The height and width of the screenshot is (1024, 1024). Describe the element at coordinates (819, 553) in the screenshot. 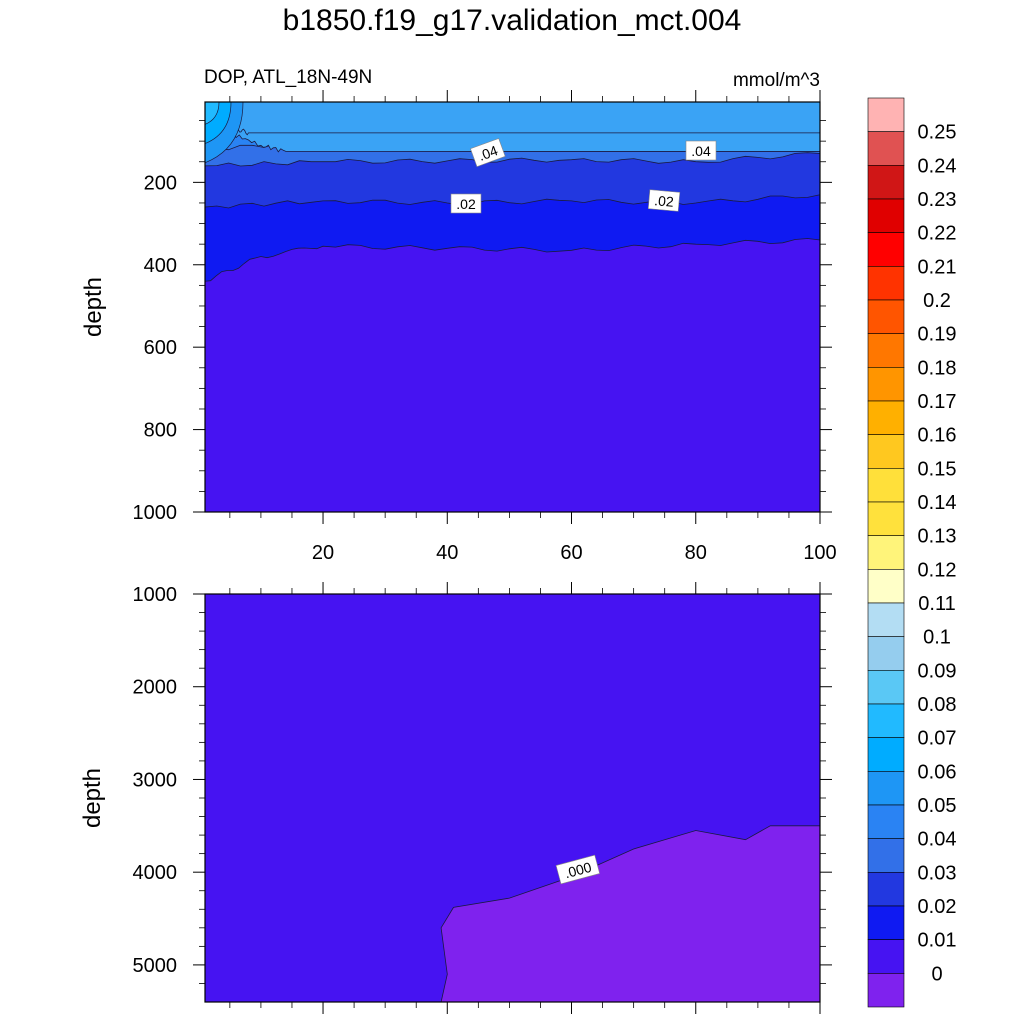

I see `upper-x-tick-label: 100` at that location.